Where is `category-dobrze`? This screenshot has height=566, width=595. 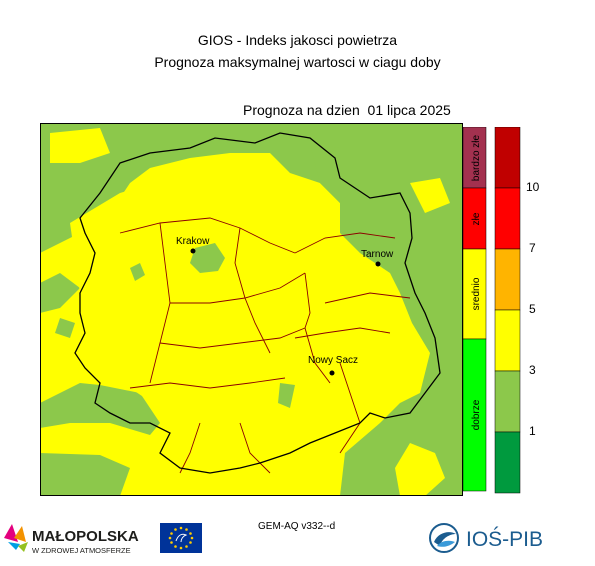 category-dobrze is located at coordinates (475, 415).